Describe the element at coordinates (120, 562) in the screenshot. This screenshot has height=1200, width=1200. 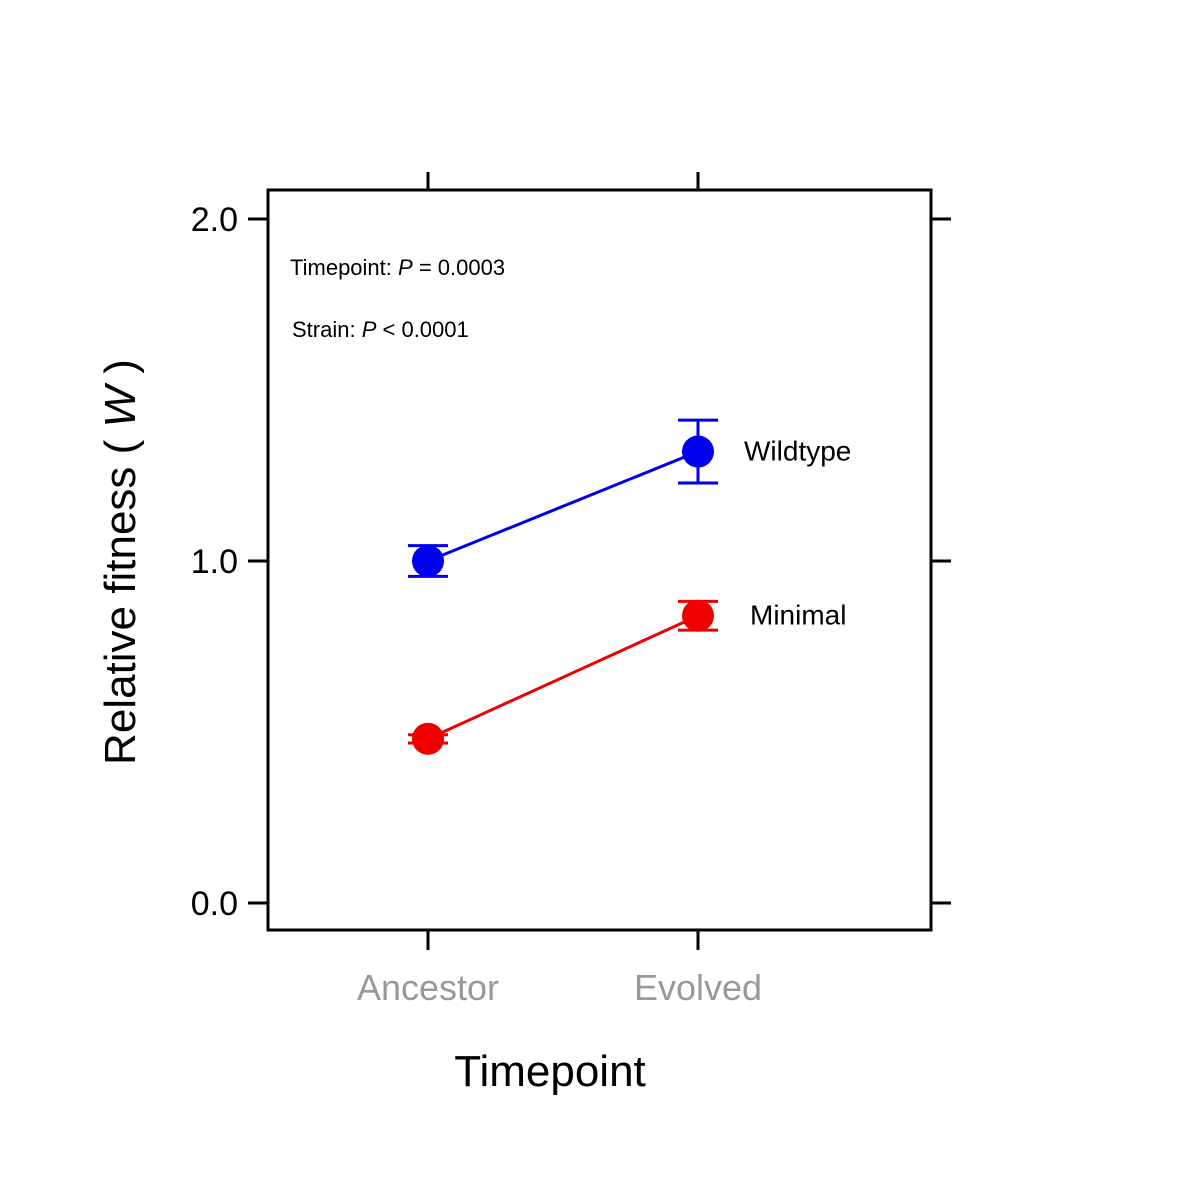
I see `y-axis-title: Relative fitness ( W )` at that location.